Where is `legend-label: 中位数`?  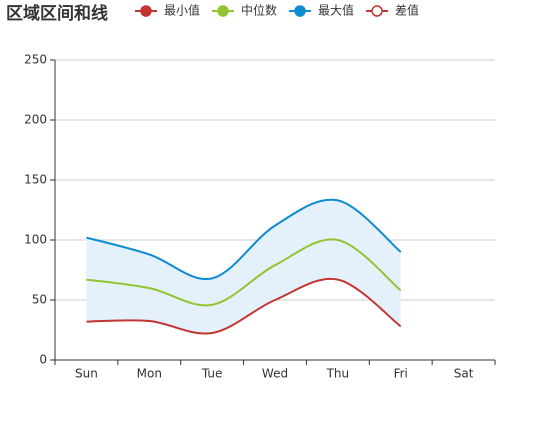 legend-label: 中位数 is located at coordinates (259, 10).